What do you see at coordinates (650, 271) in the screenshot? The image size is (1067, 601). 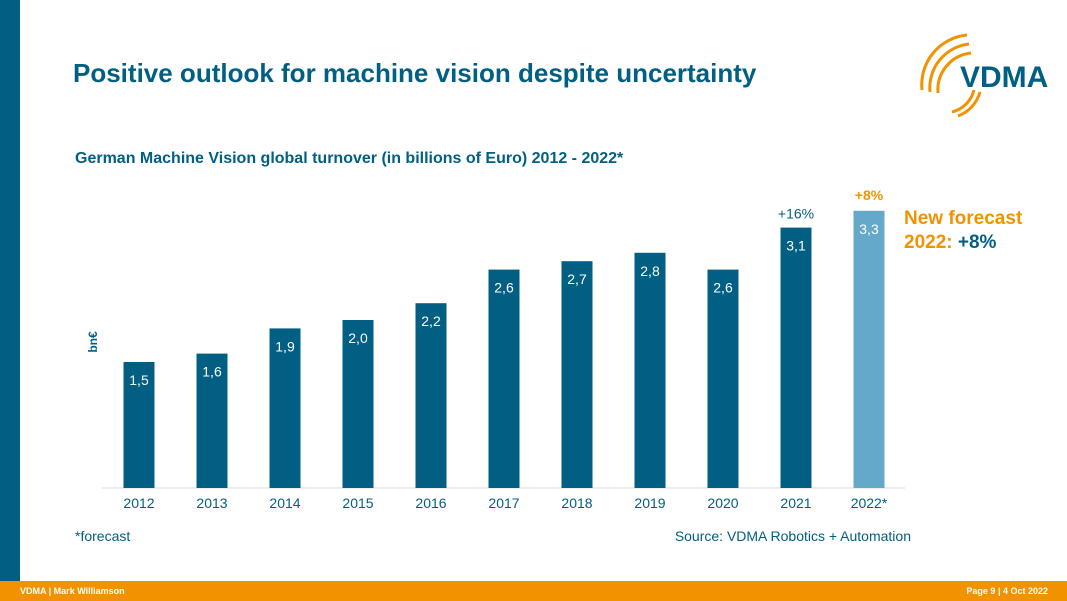 I see `data-label: 2,8` at bounding box center [650, 271].